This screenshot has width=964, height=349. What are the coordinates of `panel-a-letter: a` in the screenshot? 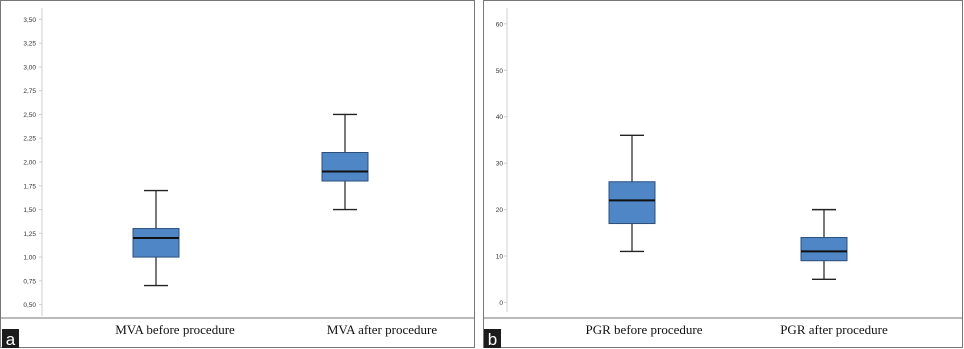 It's located at (11, 339).